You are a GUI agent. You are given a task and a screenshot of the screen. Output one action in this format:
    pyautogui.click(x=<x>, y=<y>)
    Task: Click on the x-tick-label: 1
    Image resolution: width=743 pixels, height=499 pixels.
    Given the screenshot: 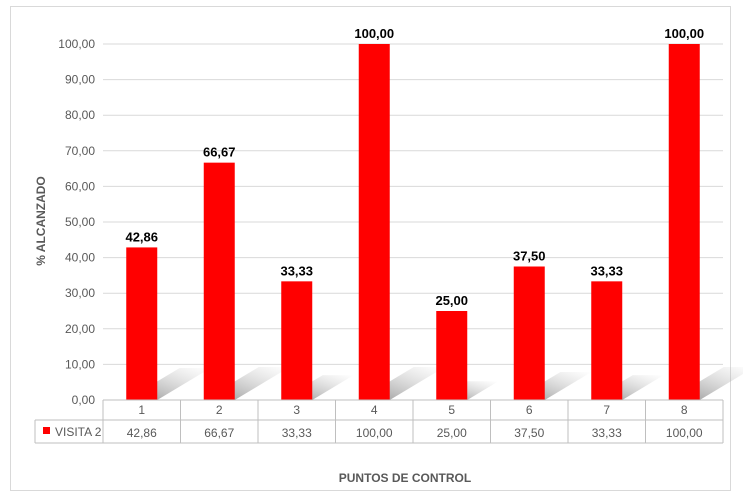 What is the action you would take?
    pyautogui.click(x=141, y=410)
    